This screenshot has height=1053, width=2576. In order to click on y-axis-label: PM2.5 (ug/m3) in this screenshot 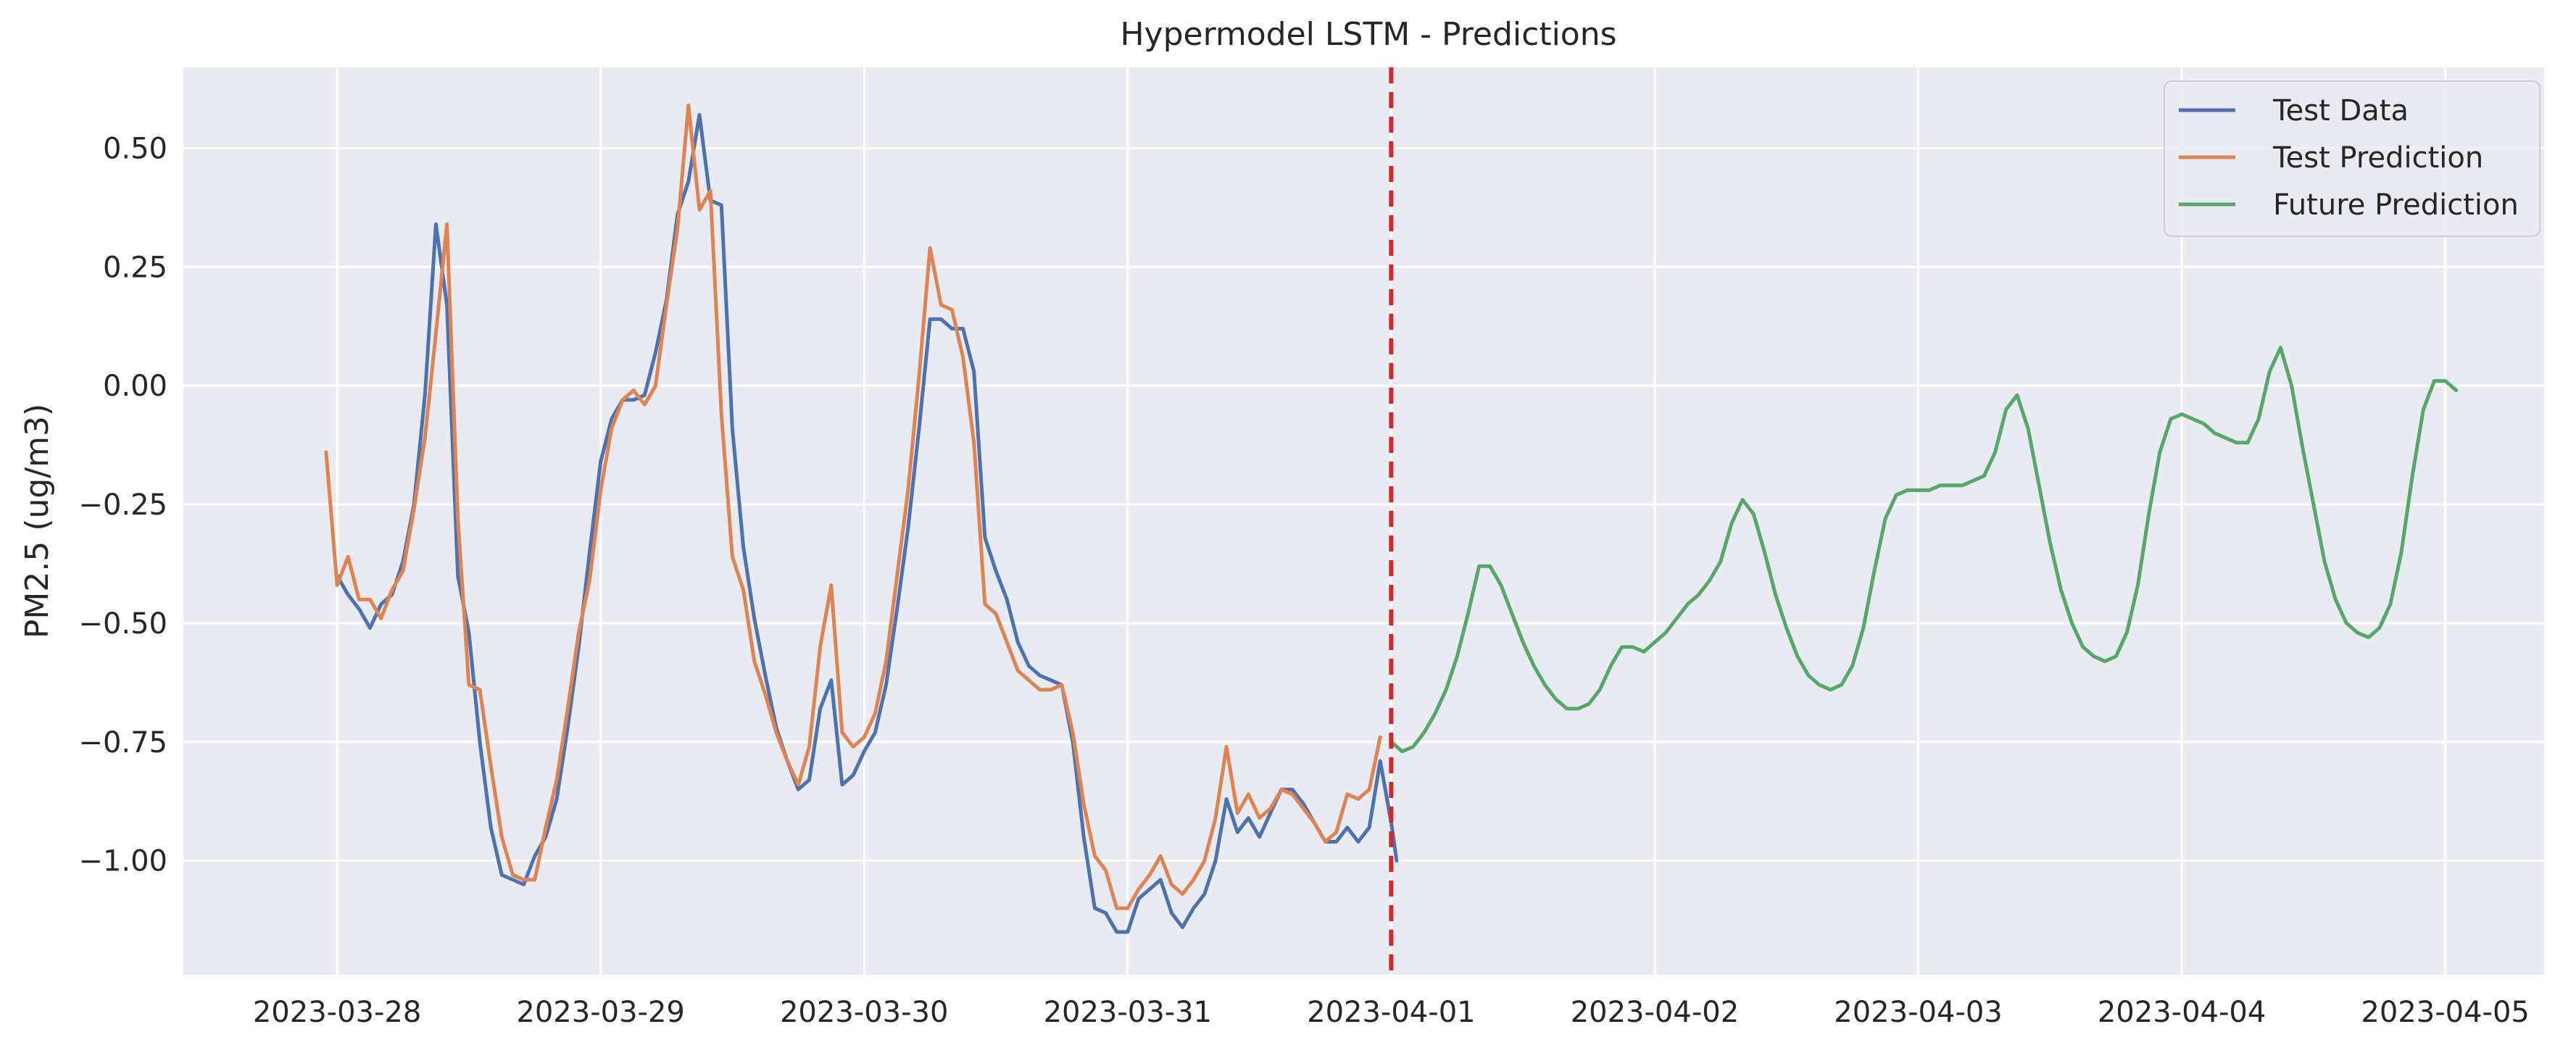, I will do `click(37, 521)`.